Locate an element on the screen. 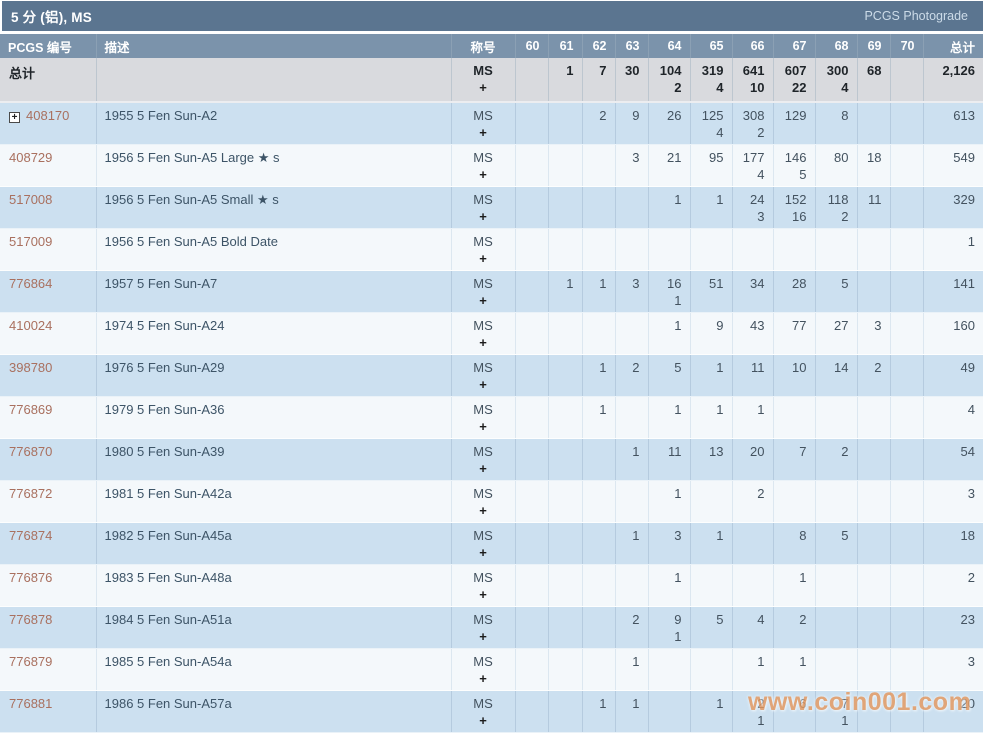 This screenshot has height=733, width=983. row-total-cell: 329 is located at coordinates (953, 207).